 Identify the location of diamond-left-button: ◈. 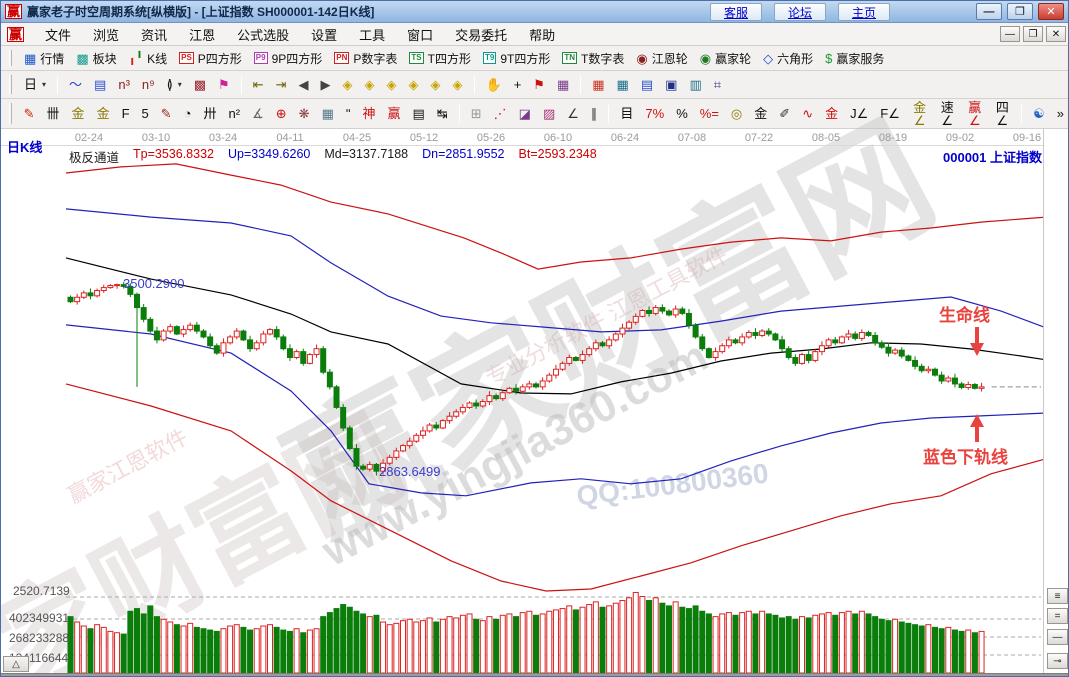
(348, 85).